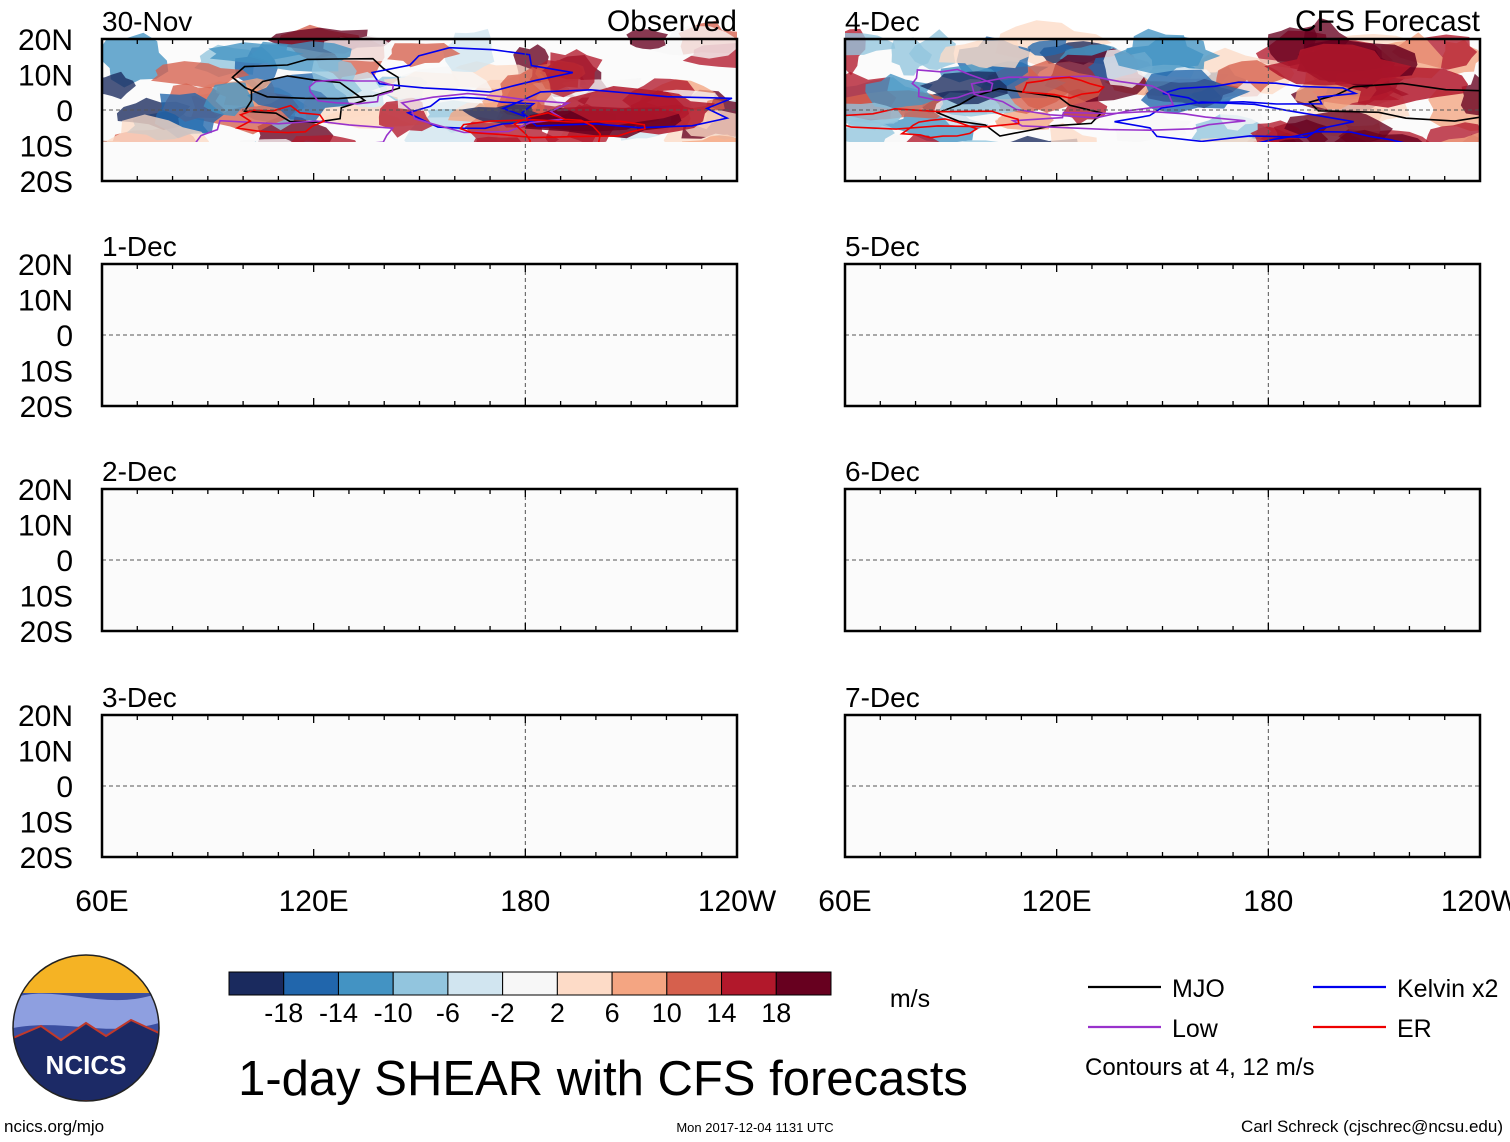 The image size is (1510, 1142). What do you see at coordinates (722, 1013) in the screenshot?
I see `colorbar-level-label: 14` at bounding box center [722, 1013].